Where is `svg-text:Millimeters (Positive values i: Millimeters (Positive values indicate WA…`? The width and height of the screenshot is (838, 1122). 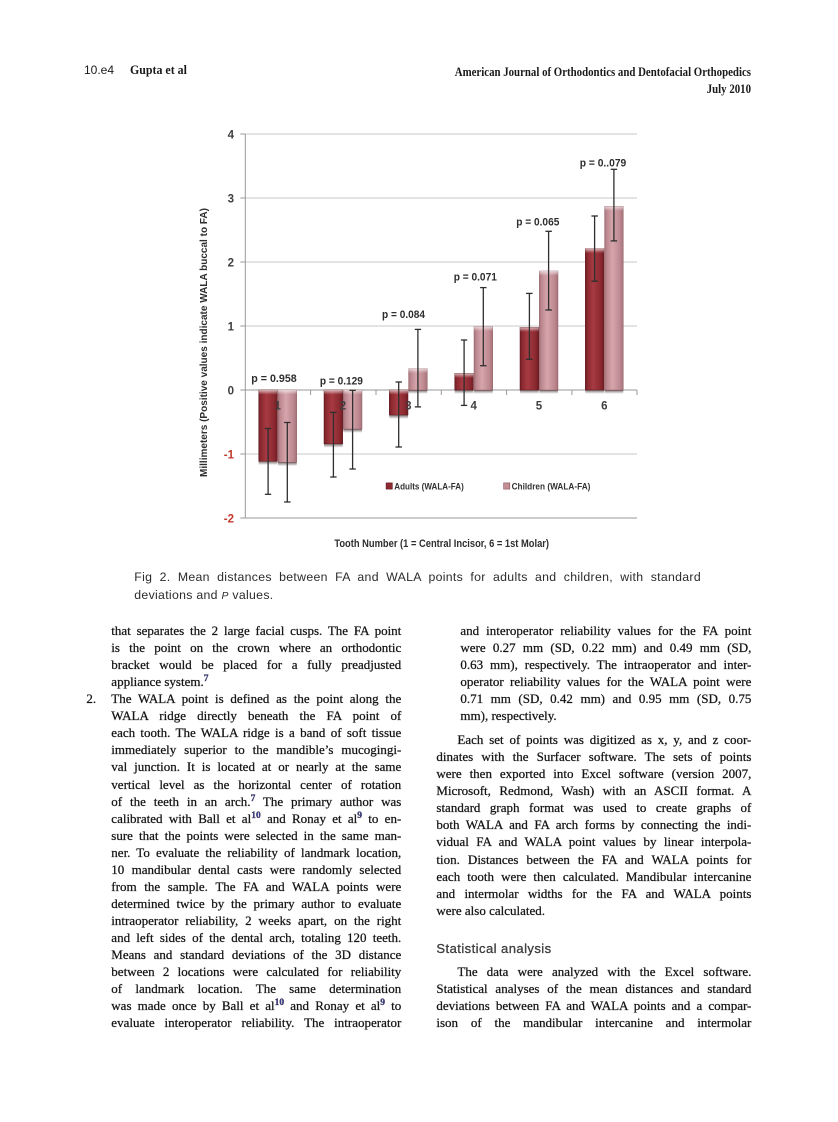 svg-text:Millimeters (Positive values i: Millimeters (Positive values indicate WA… is located at coordinates (204, 342).